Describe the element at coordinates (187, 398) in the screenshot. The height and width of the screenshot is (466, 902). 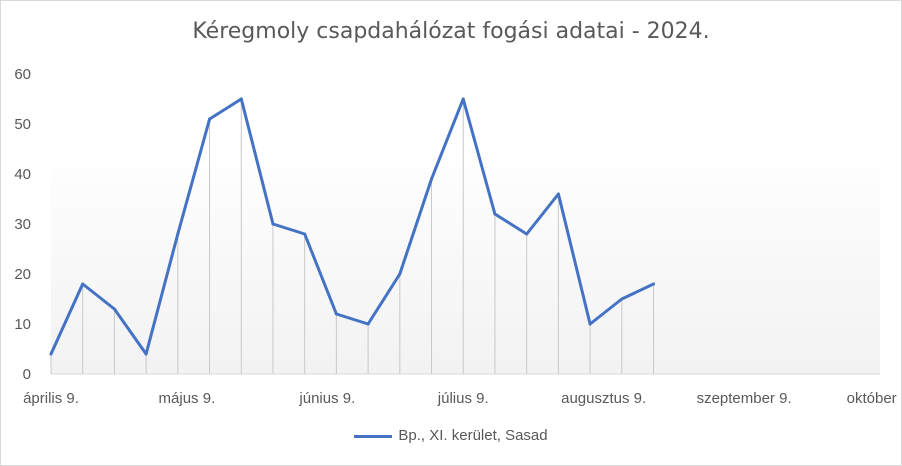
I see `x-tick-label: május 9.` at that location.